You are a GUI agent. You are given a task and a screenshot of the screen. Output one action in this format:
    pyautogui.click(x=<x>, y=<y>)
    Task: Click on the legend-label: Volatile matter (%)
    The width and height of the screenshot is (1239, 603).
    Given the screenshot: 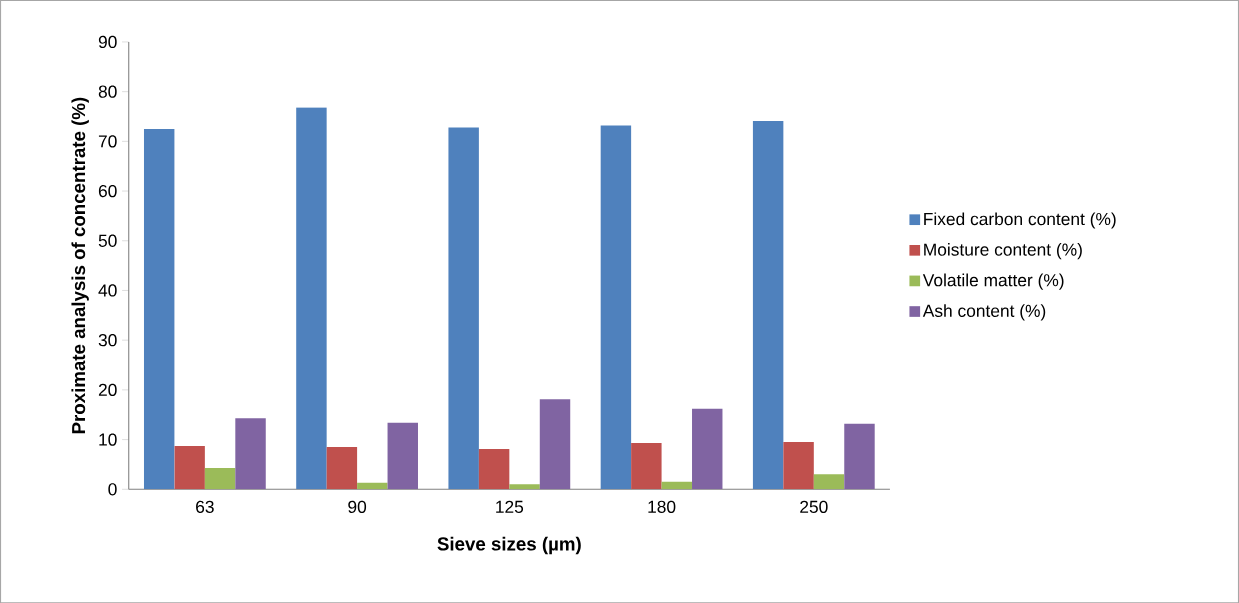 What is the action you would take?
    pyautogui.click(x=993, y=281)
    